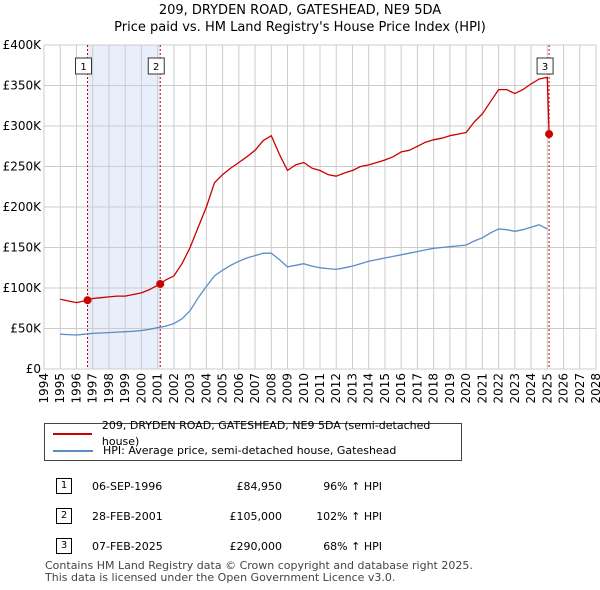 The height and width of the screenshot is (590, 600). I want to click on y-tick-label: £200K, so click(23, 207).